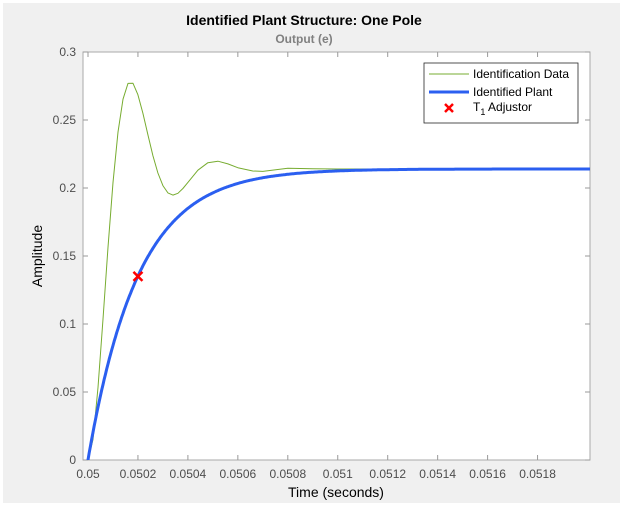 The width and height of the screenshot is (624, 507). Describe the element at coordinates (304, 20) in the screenshot. I see `chart-title: Identified Plant Structure: One Pole` at that location.